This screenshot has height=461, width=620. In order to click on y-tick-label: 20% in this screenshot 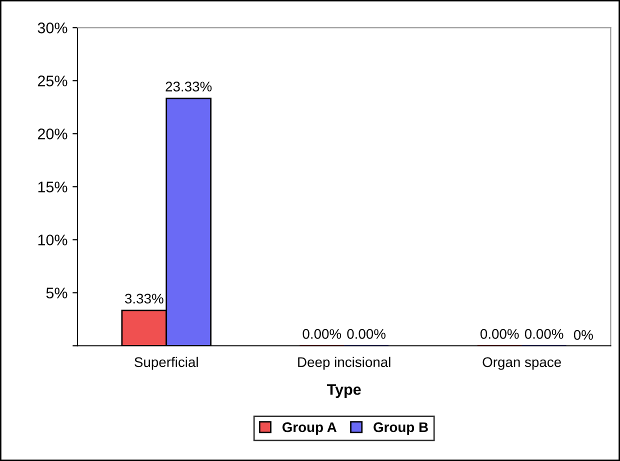, I will do `click(53, 134)`.